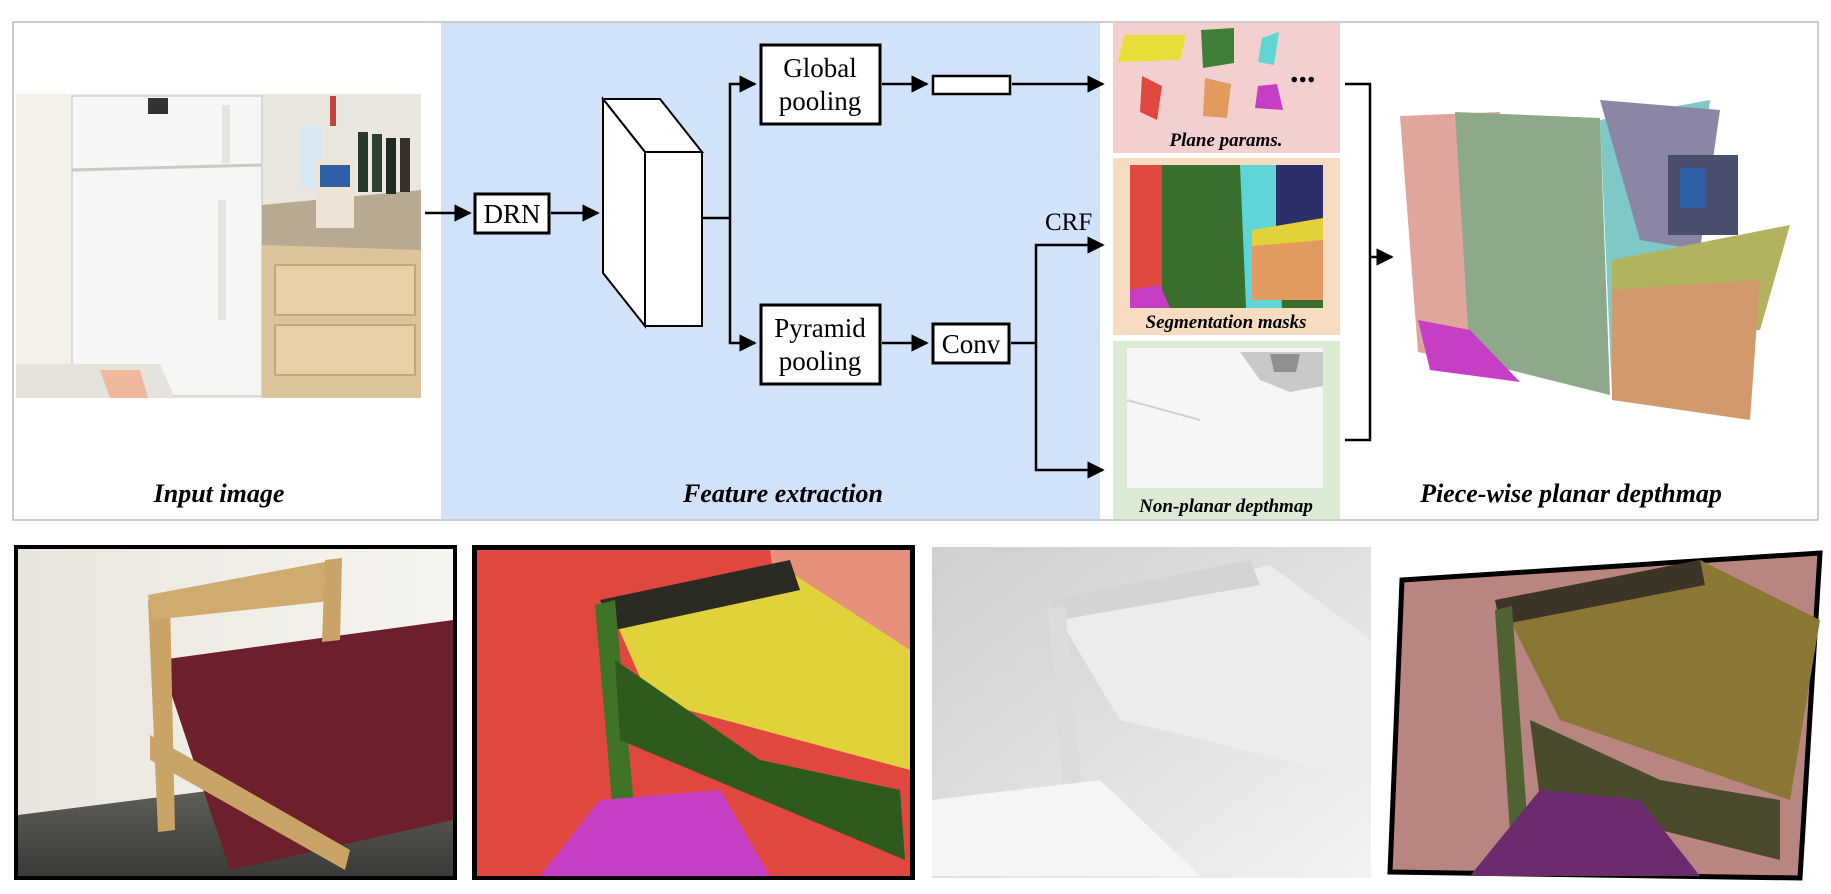  I want to click on conv-block, so click(971, 343).